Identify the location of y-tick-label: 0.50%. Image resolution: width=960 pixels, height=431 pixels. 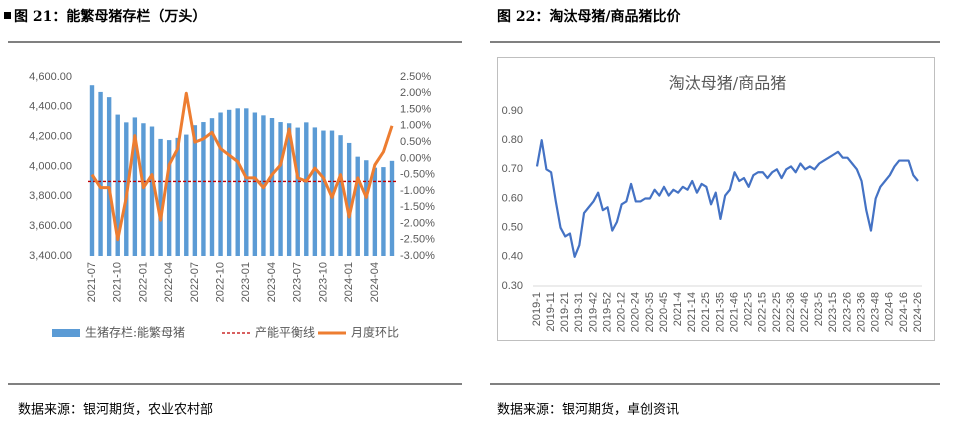
(415, 142).